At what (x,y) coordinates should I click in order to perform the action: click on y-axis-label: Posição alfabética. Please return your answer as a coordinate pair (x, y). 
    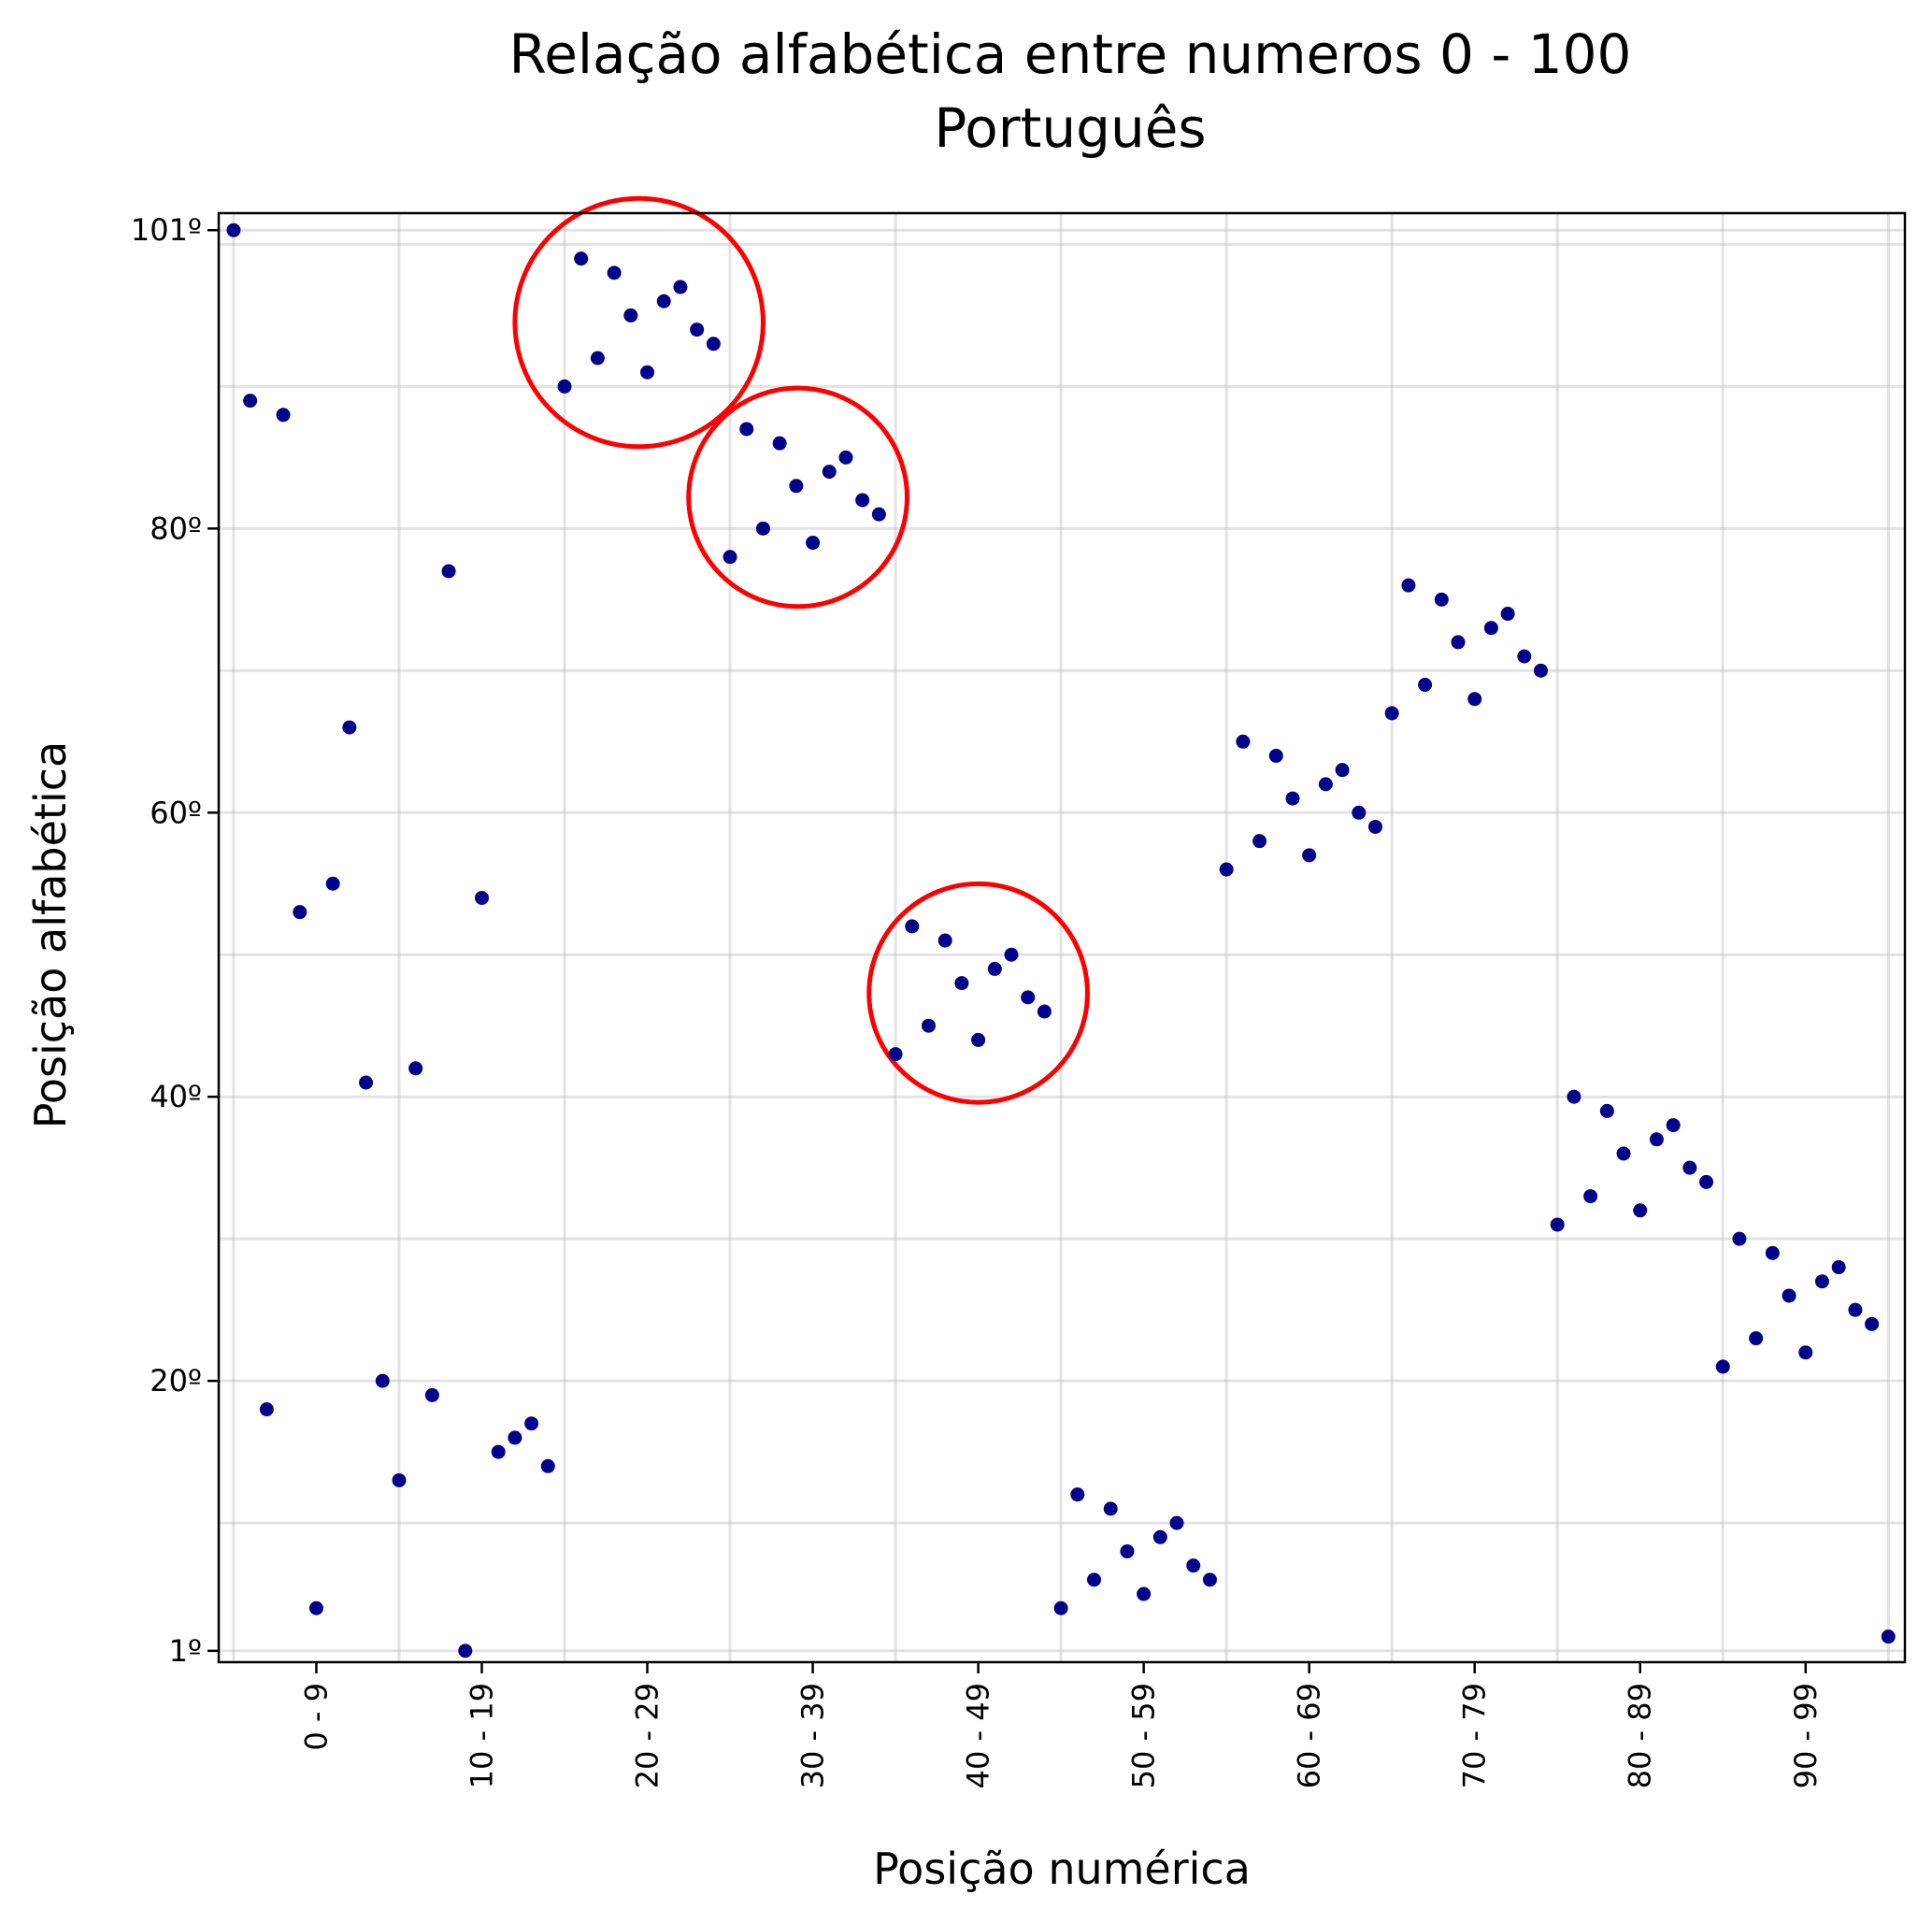
    Looking at the image, I should click on (50, 934).